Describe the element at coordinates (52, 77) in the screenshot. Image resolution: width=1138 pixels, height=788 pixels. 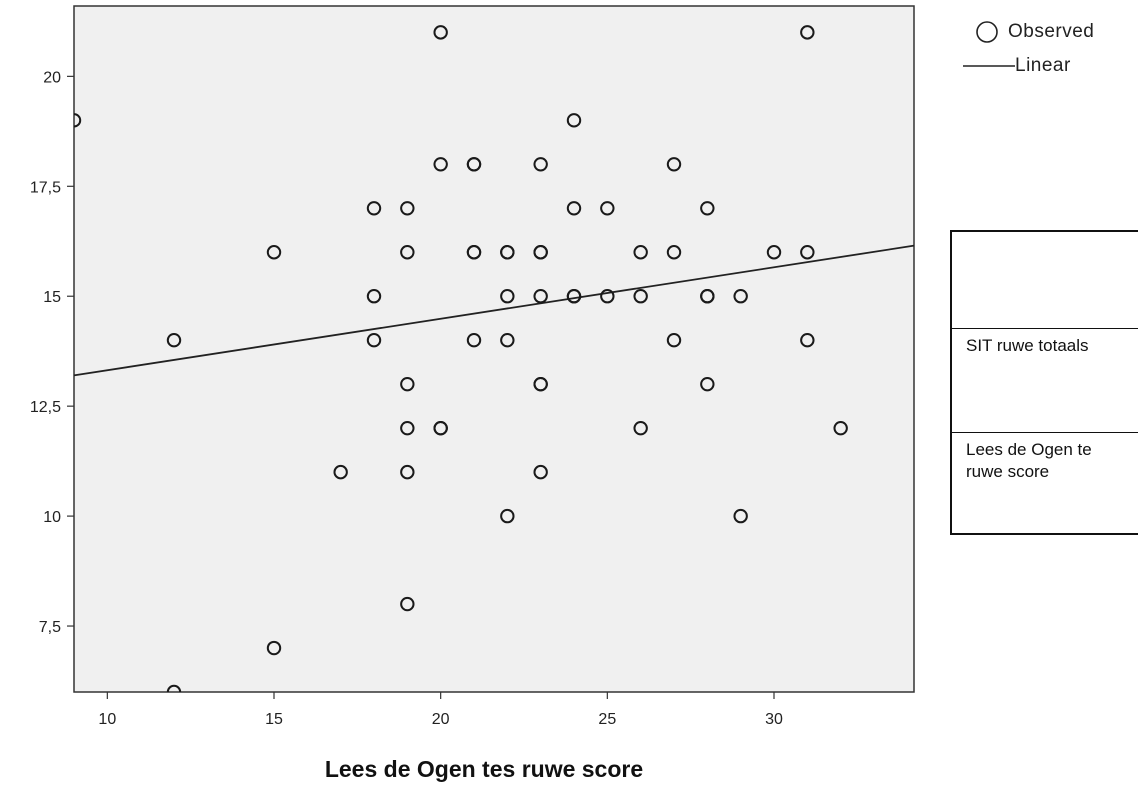
I see `y-tick-label: 20` at that location.